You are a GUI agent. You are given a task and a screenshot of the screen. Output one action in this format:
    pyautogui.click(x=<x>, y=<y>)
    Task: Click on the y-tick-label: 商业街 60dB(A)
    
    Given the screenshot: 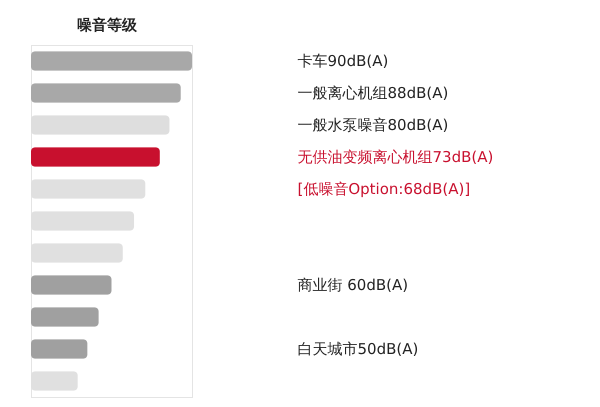 What is the action you would take?
    pyautogui.click(x=353, y=285)
    